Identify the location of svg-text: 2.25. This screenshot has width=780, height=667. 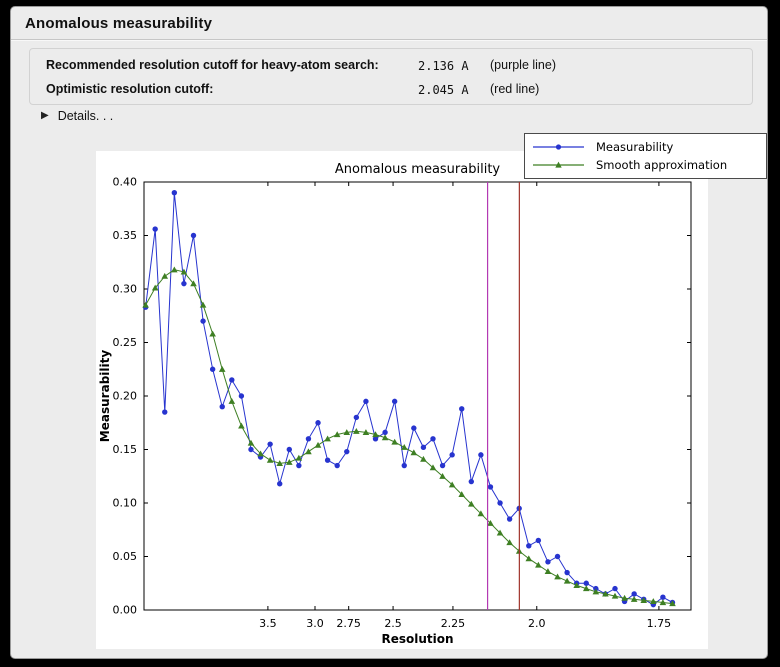
(453, 623).